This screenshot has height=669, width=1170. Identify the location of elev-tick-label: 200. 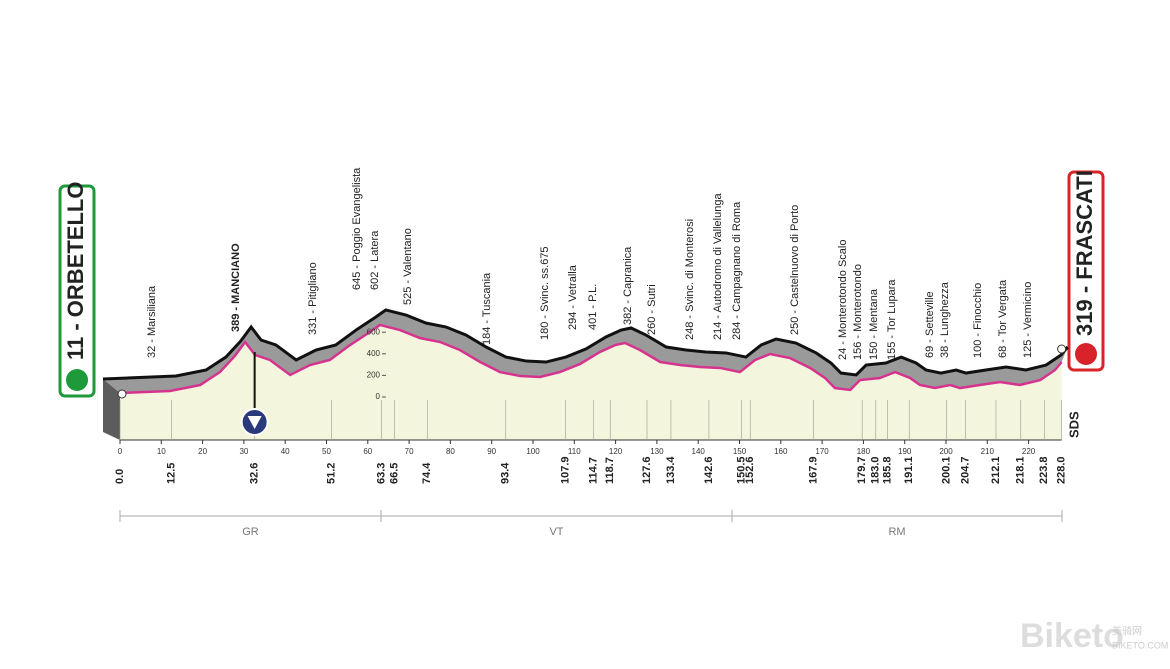
(374, 375).